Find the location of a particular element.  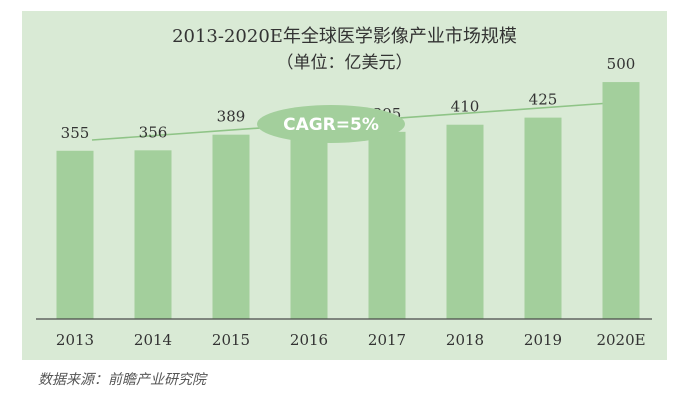

value-label-2015: 389 is located at coordinates (231, 117).